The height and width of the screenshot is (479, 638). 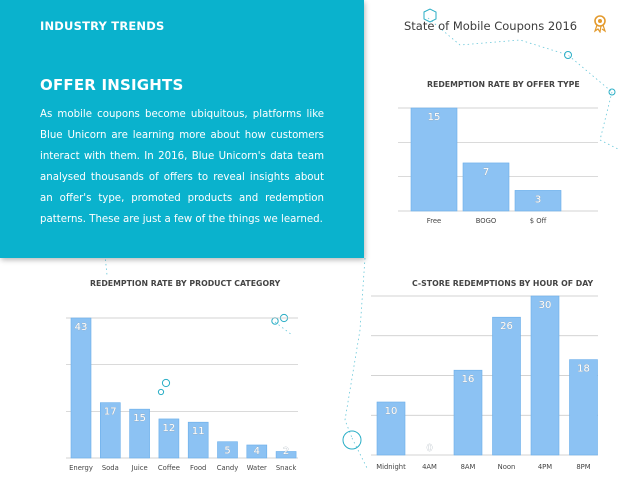 What do you see at coordinates (545, 305) in the screenshot?
I see `hour-of-day-data-label: 30` at bounding box center [545, 305].